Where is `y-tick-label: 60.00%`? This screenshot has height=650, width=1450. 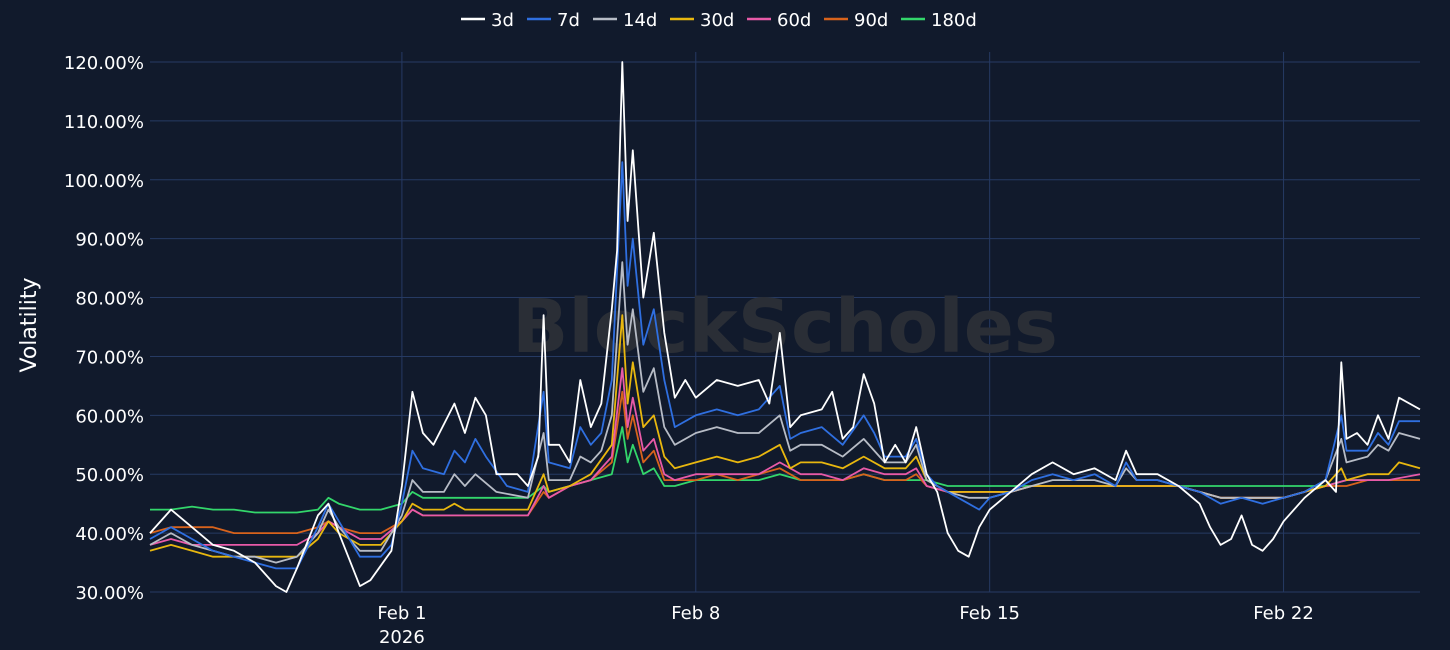 y-tick-label: 60.00% is located at coordinates (109, 416).